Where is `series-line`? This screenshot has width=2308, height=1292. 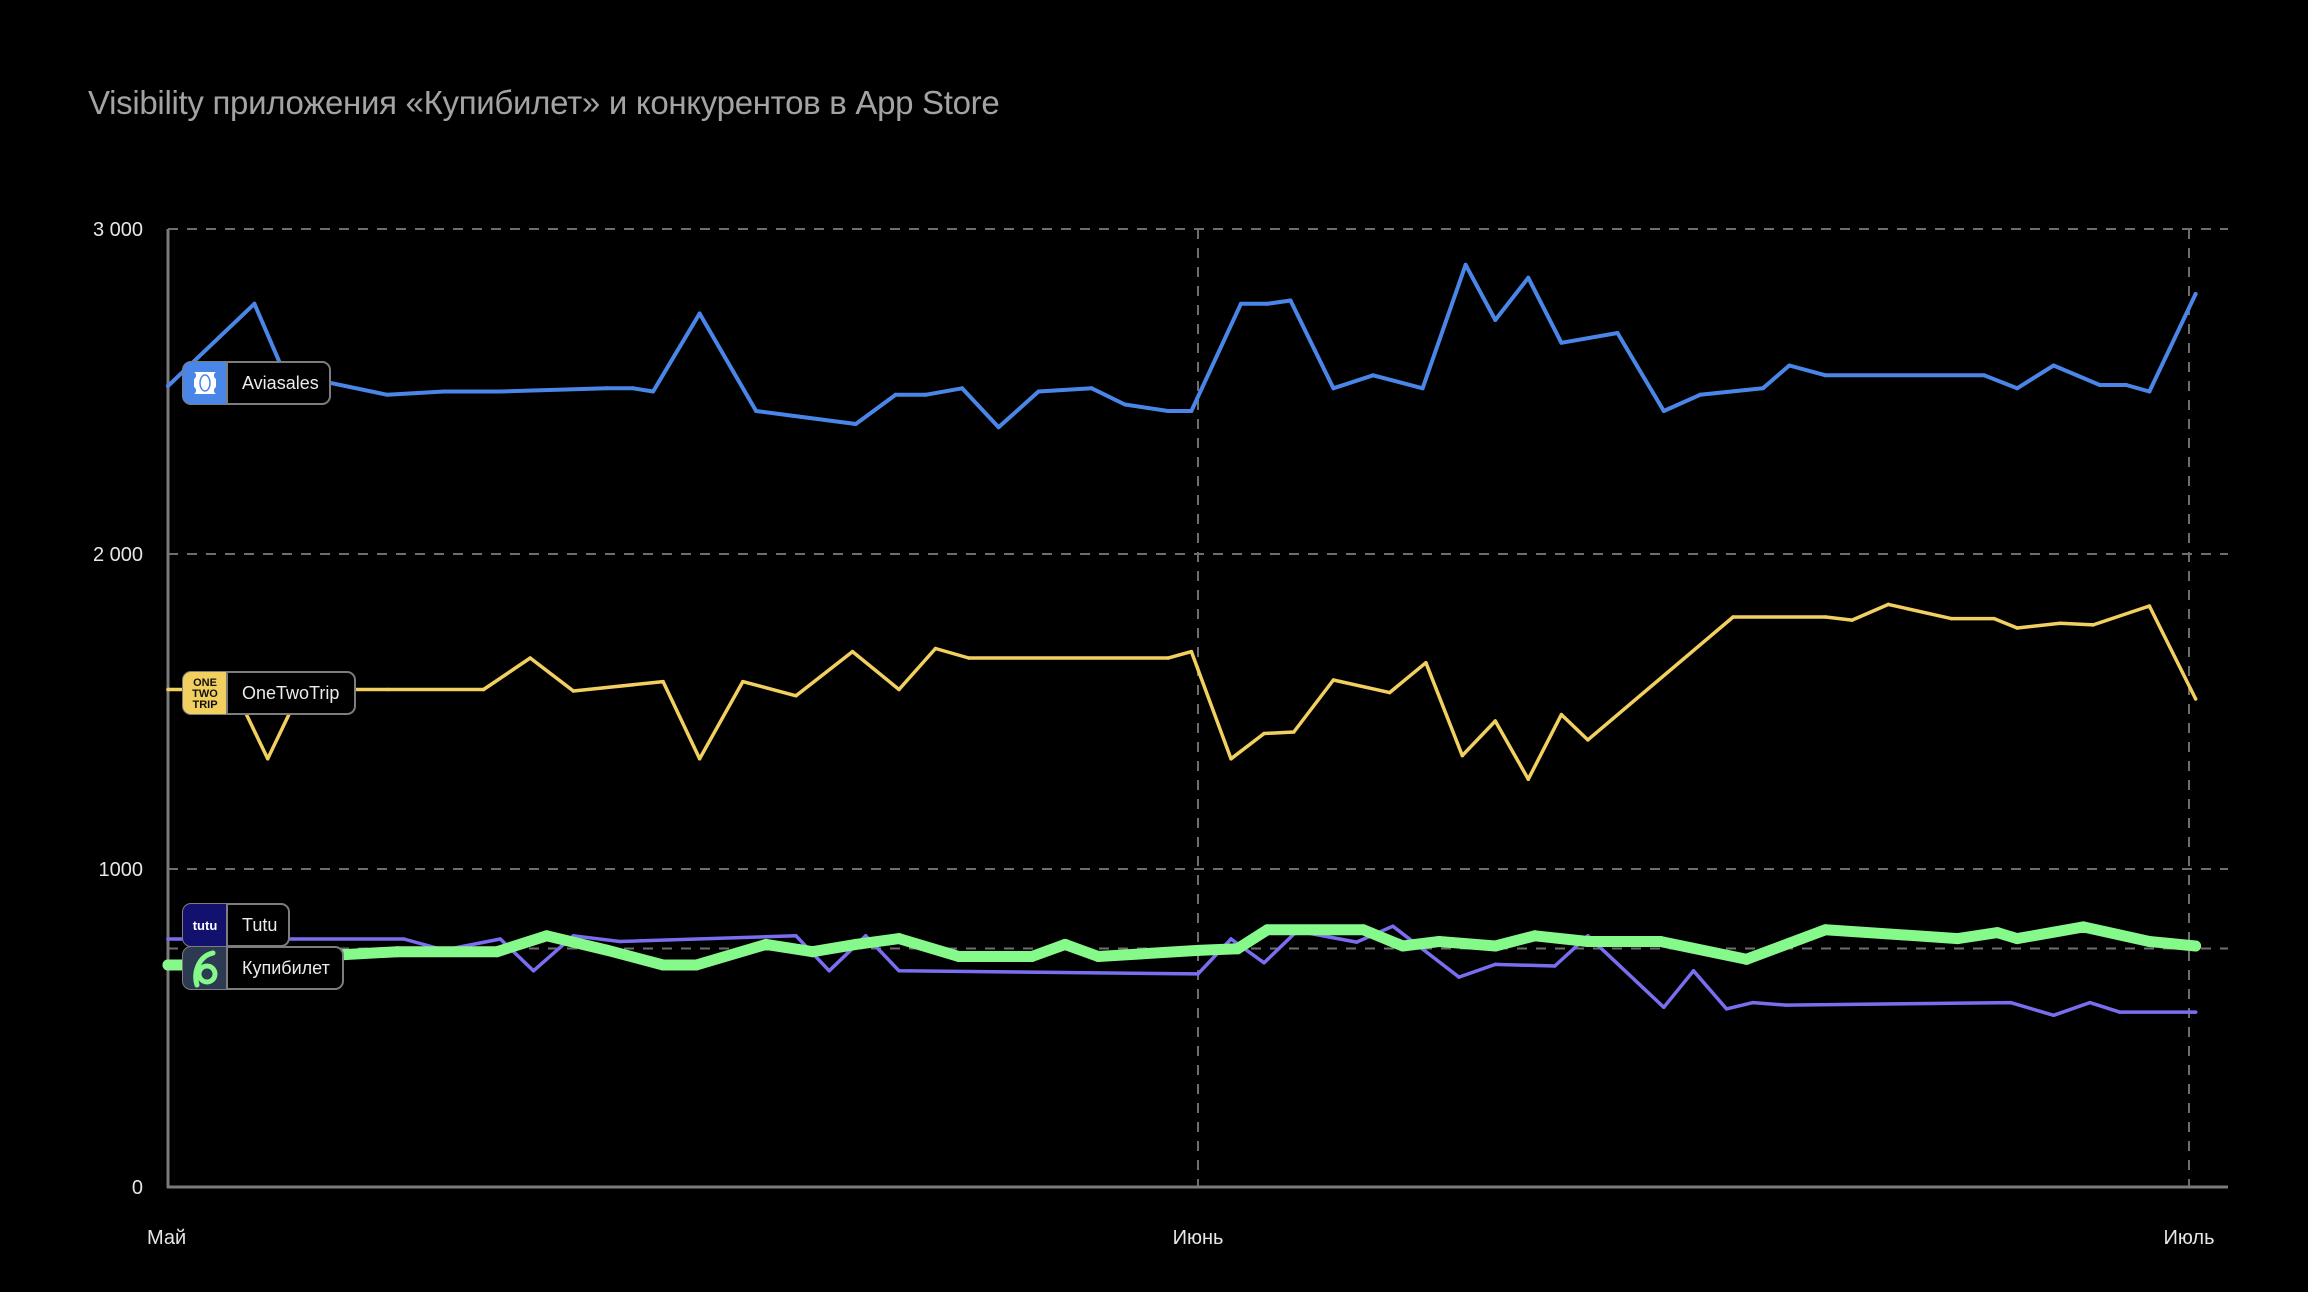
series-line is located at coordinates (1182, 691).